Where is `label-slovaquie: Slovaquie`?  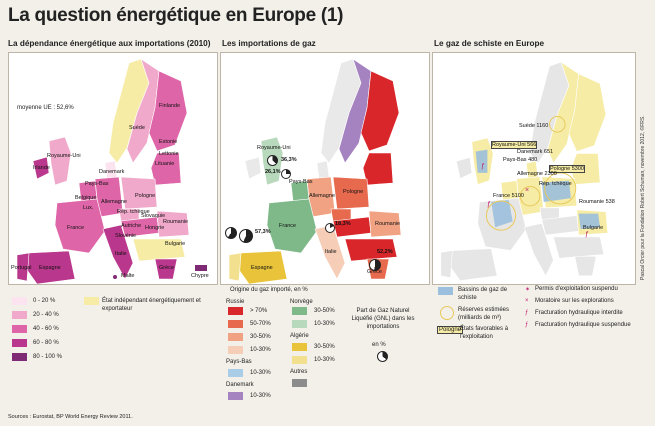 label-slovaquie: Slovaquie is located at coordinates (153, 216).